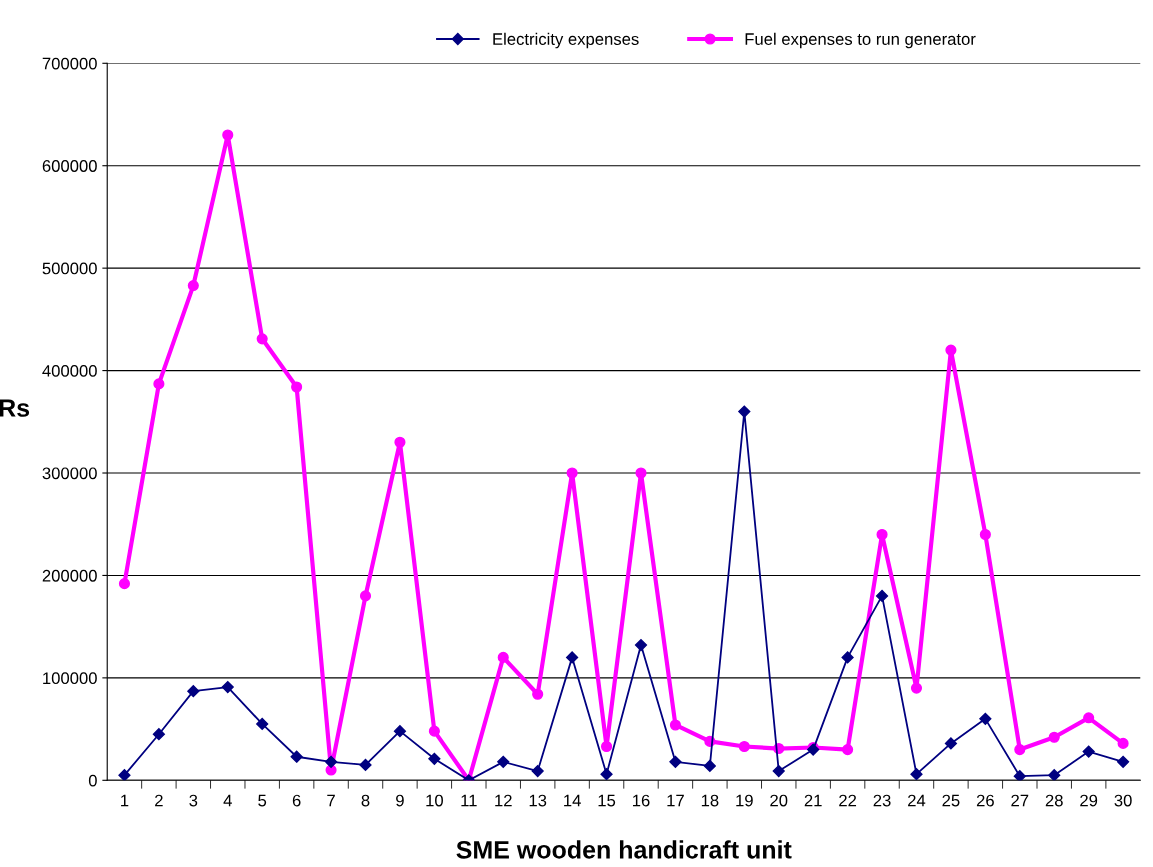 The width and height of the screenshot is (1153, 867). Describe the element at coordinates (159, 800) in the screenshot. I see `x-tick-label: 2` at that location.